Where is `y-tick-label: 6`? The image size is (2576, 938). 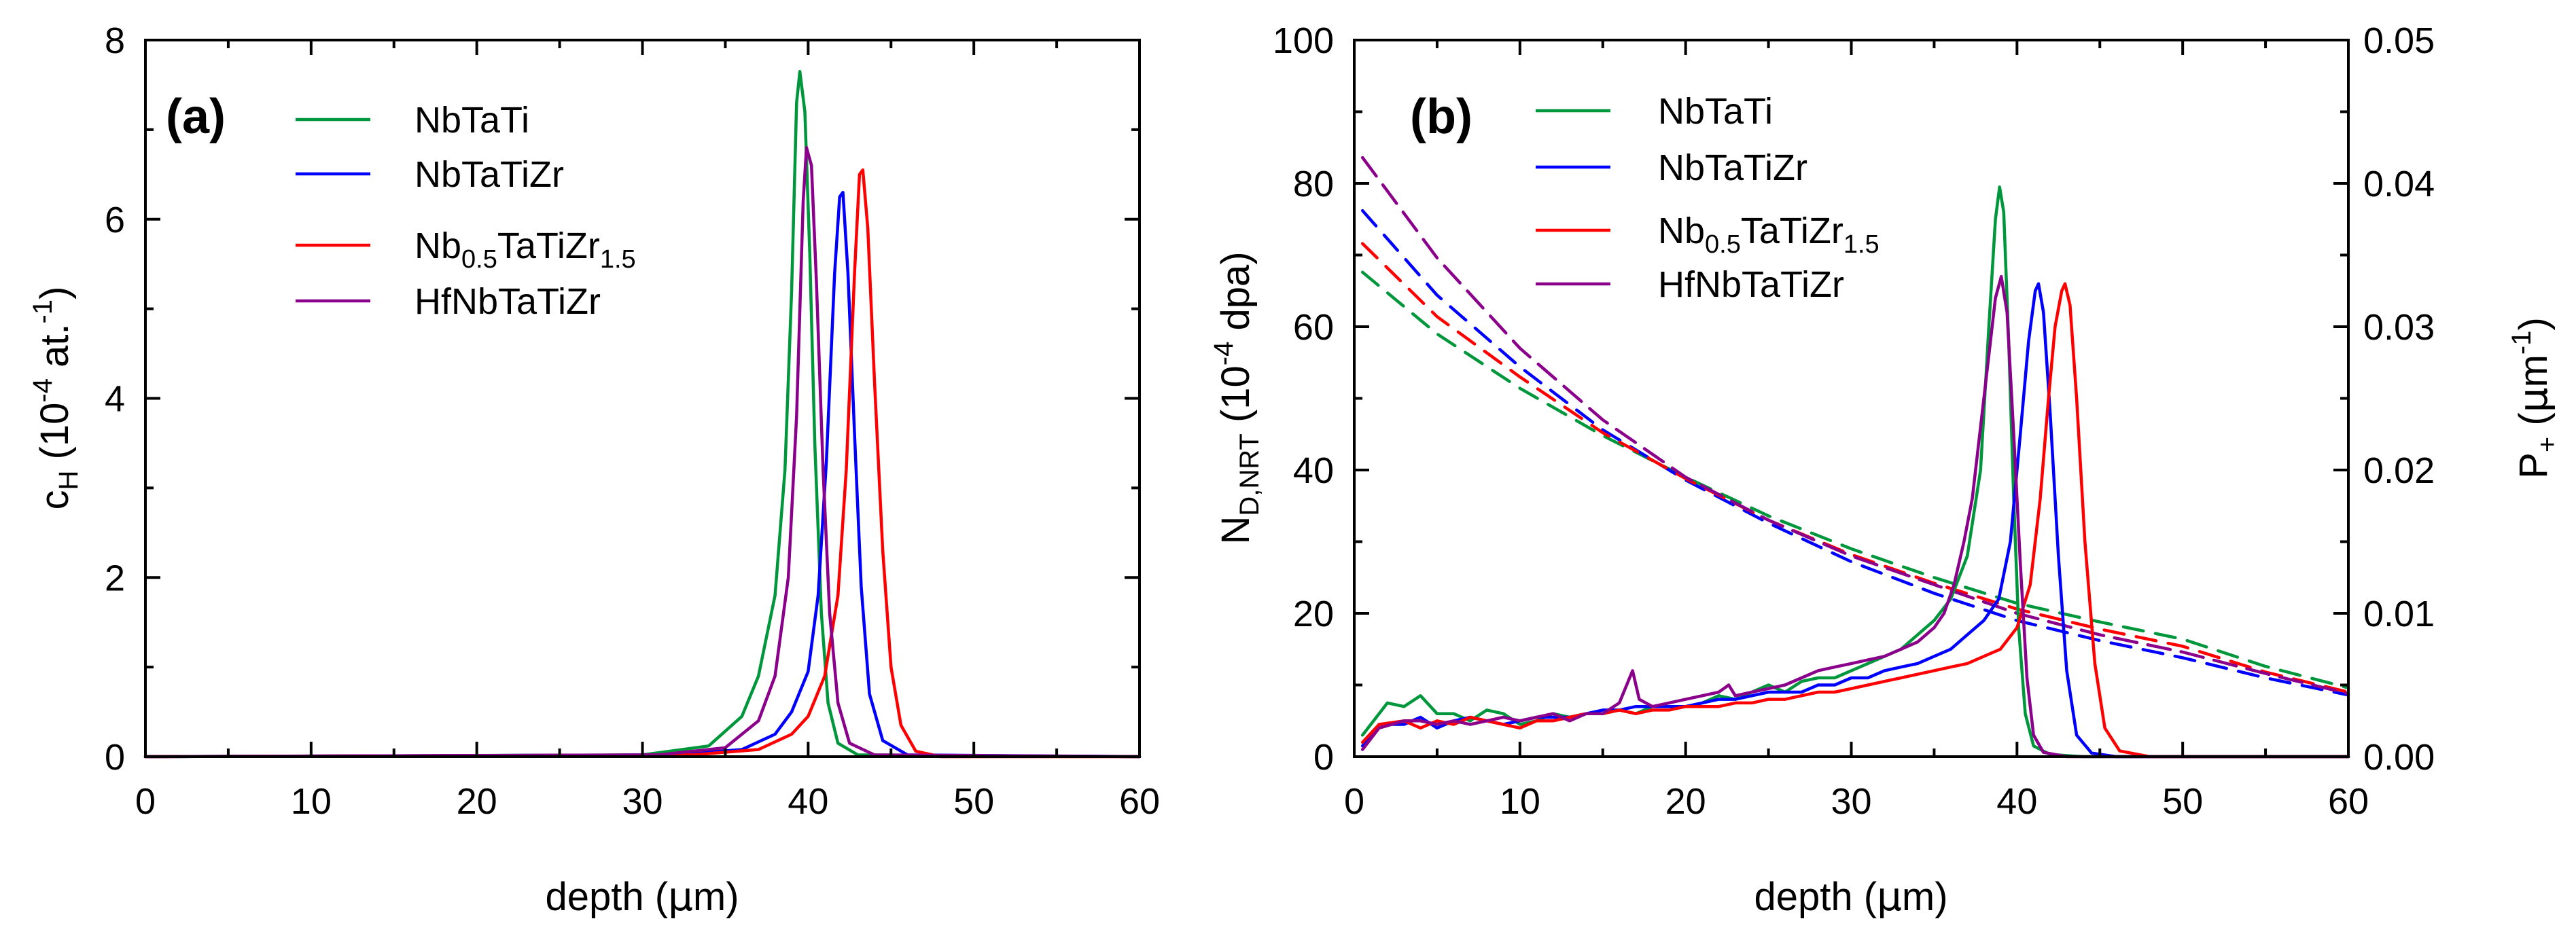 y-tick-label: 6 is located at coordinates (115, 220).